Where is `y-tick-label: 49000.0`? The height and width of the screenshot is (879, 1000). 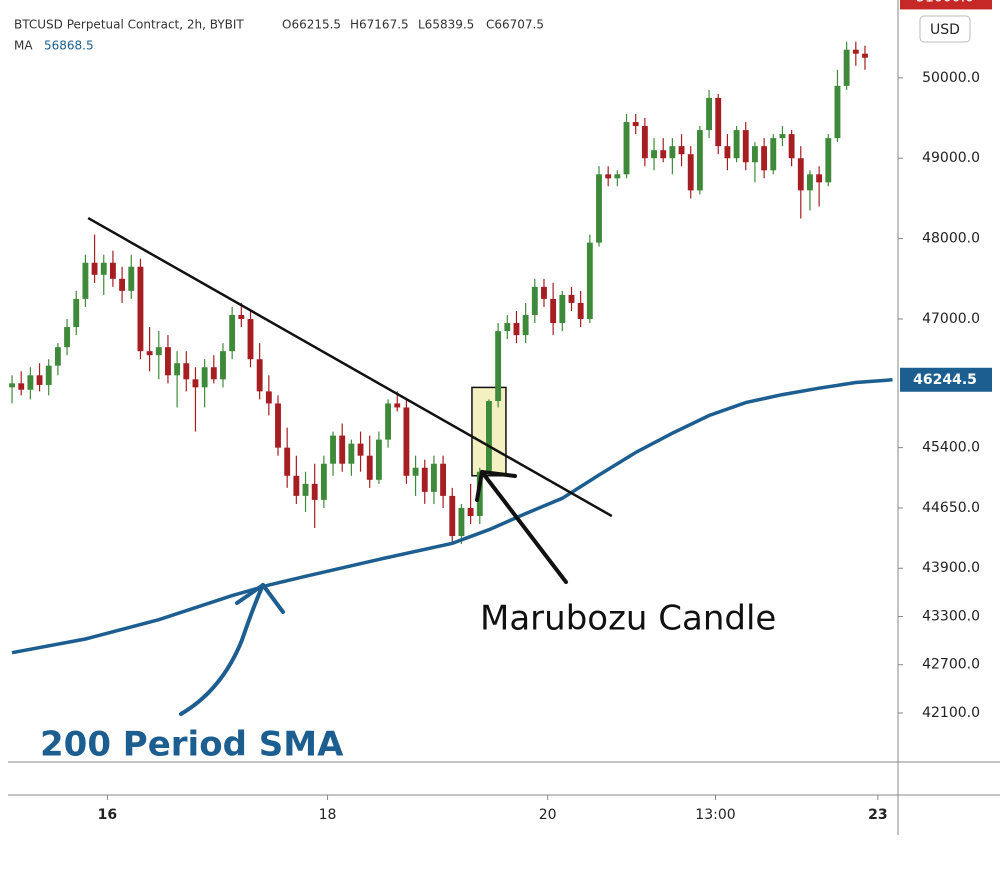 y-tick-label: 49000.0 is located at coordinates (951, 158).